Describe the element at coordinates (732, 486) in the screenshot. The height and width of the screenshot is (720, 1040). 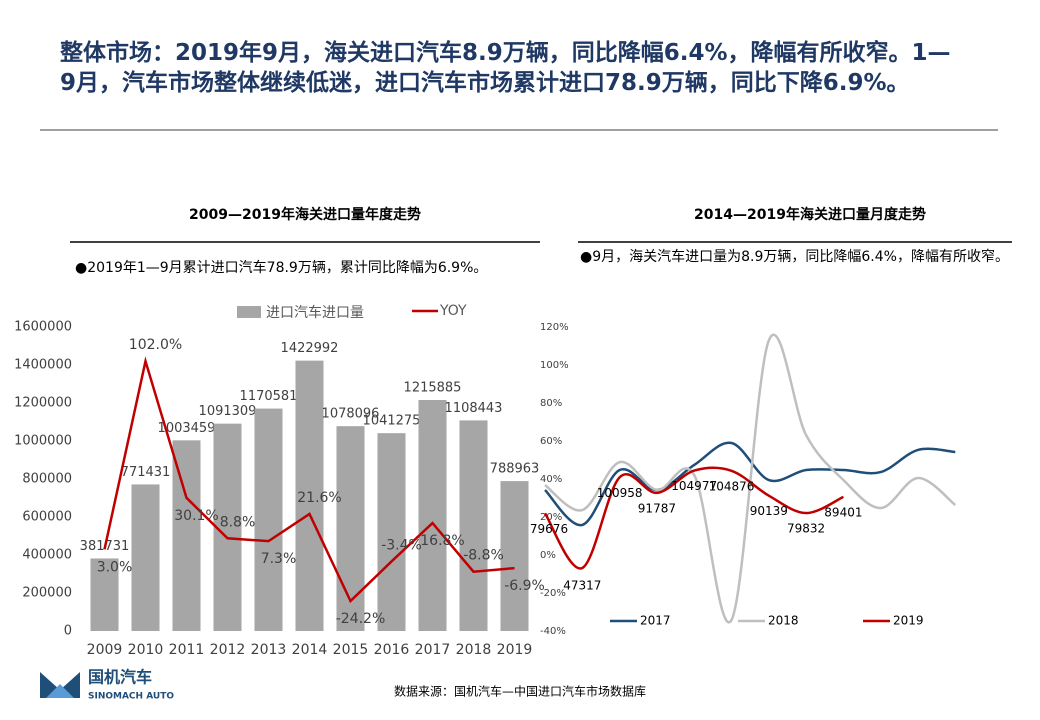
I see `data-label: 104876` at that location.